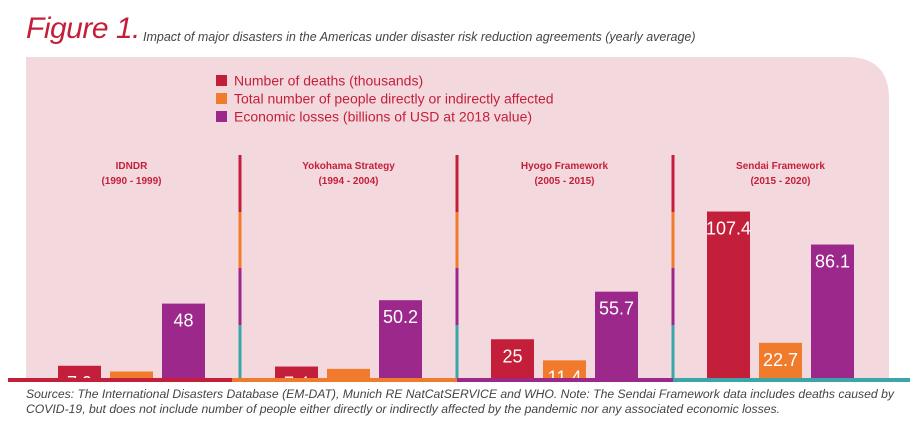 This screenshot has height=443, width=923. I want to click on group-title: IDNDR, so click(132, 166).